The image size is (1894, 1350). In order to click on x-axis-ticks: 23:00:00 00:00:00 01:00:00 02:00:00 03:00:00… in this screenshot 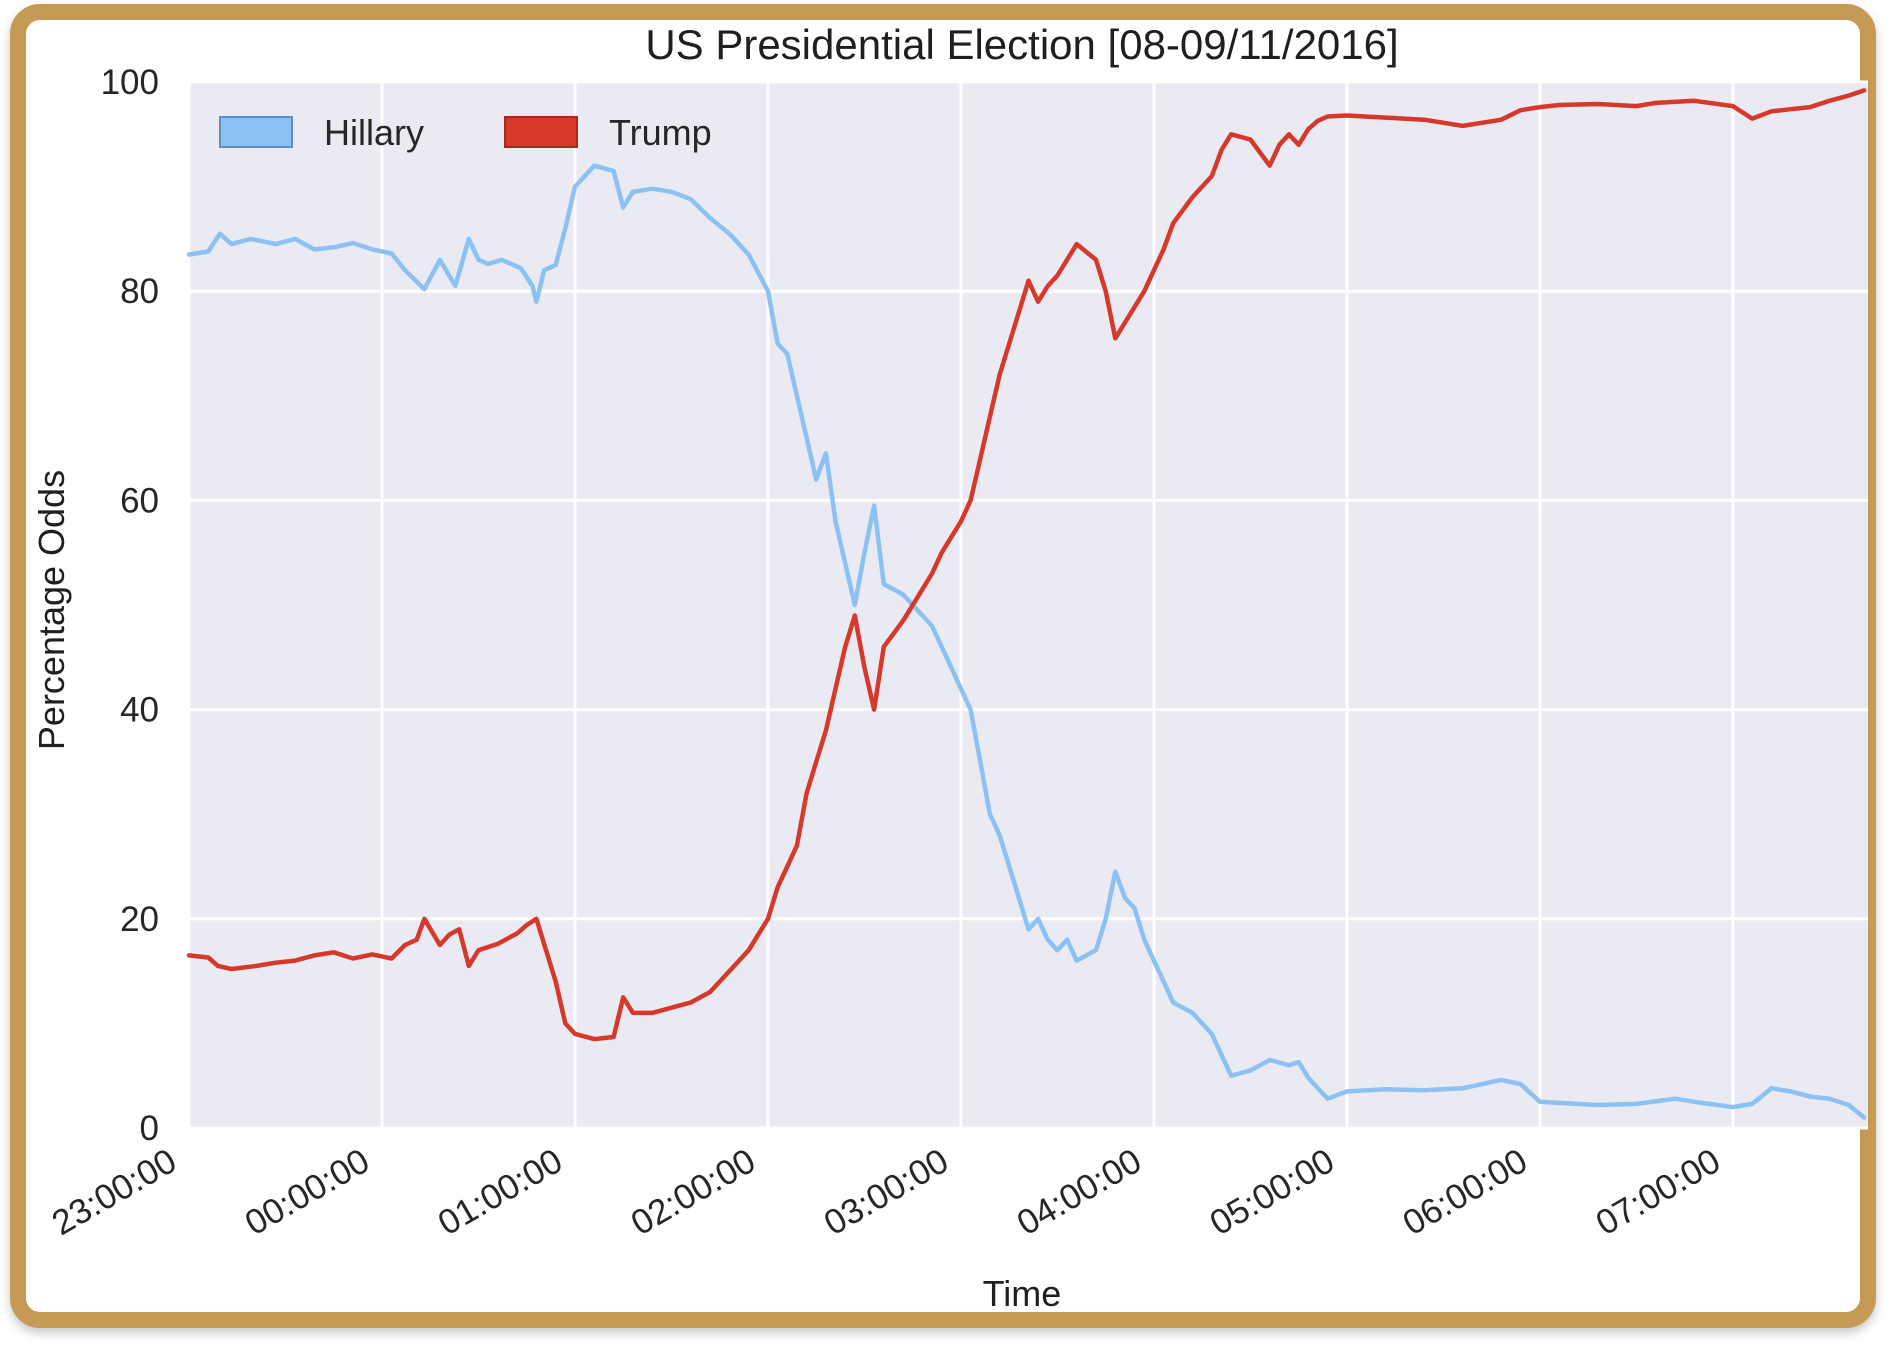, I will do `click(886, 1192)`.